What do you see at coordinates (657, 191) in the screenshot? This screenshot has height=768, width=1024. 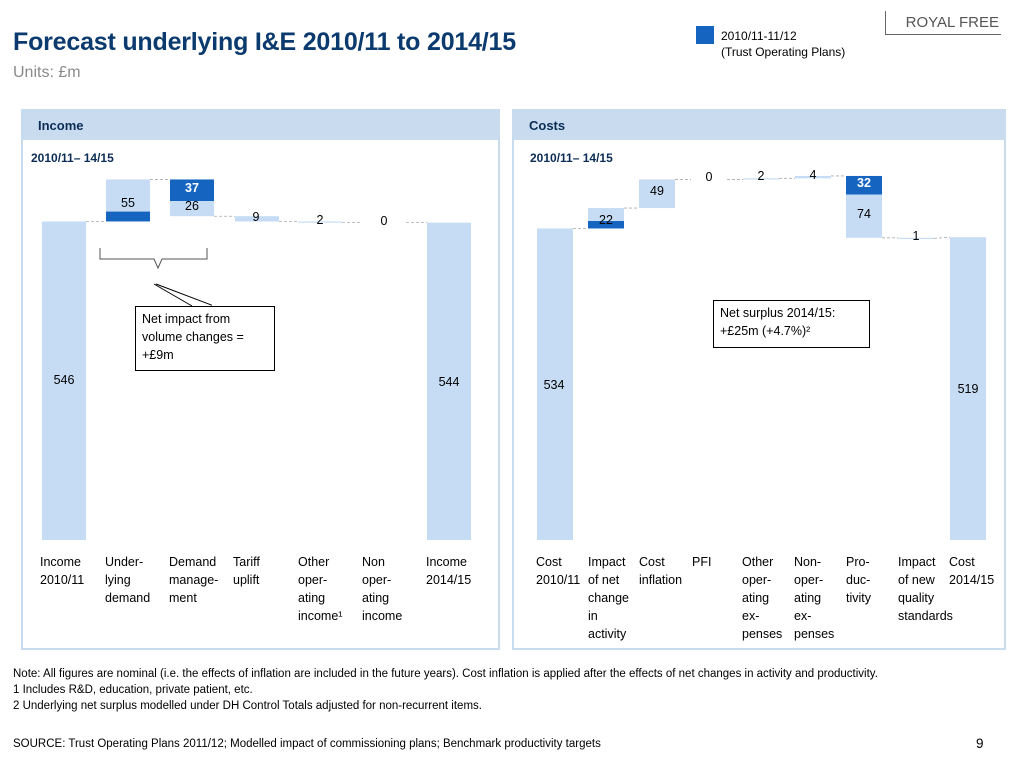 I see `costs-value-label: 49` at bounding box center [657, 191].